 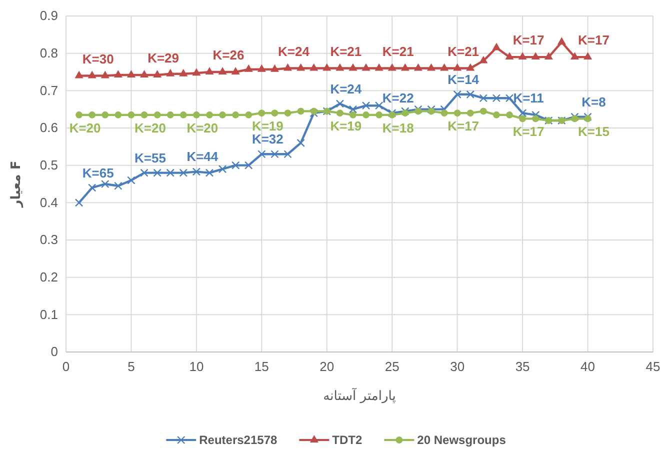 What do you see at coordinates (49, 202) in the screenshot?
I see `y-tick-label: 0.4` at bounding box center [49, 202].